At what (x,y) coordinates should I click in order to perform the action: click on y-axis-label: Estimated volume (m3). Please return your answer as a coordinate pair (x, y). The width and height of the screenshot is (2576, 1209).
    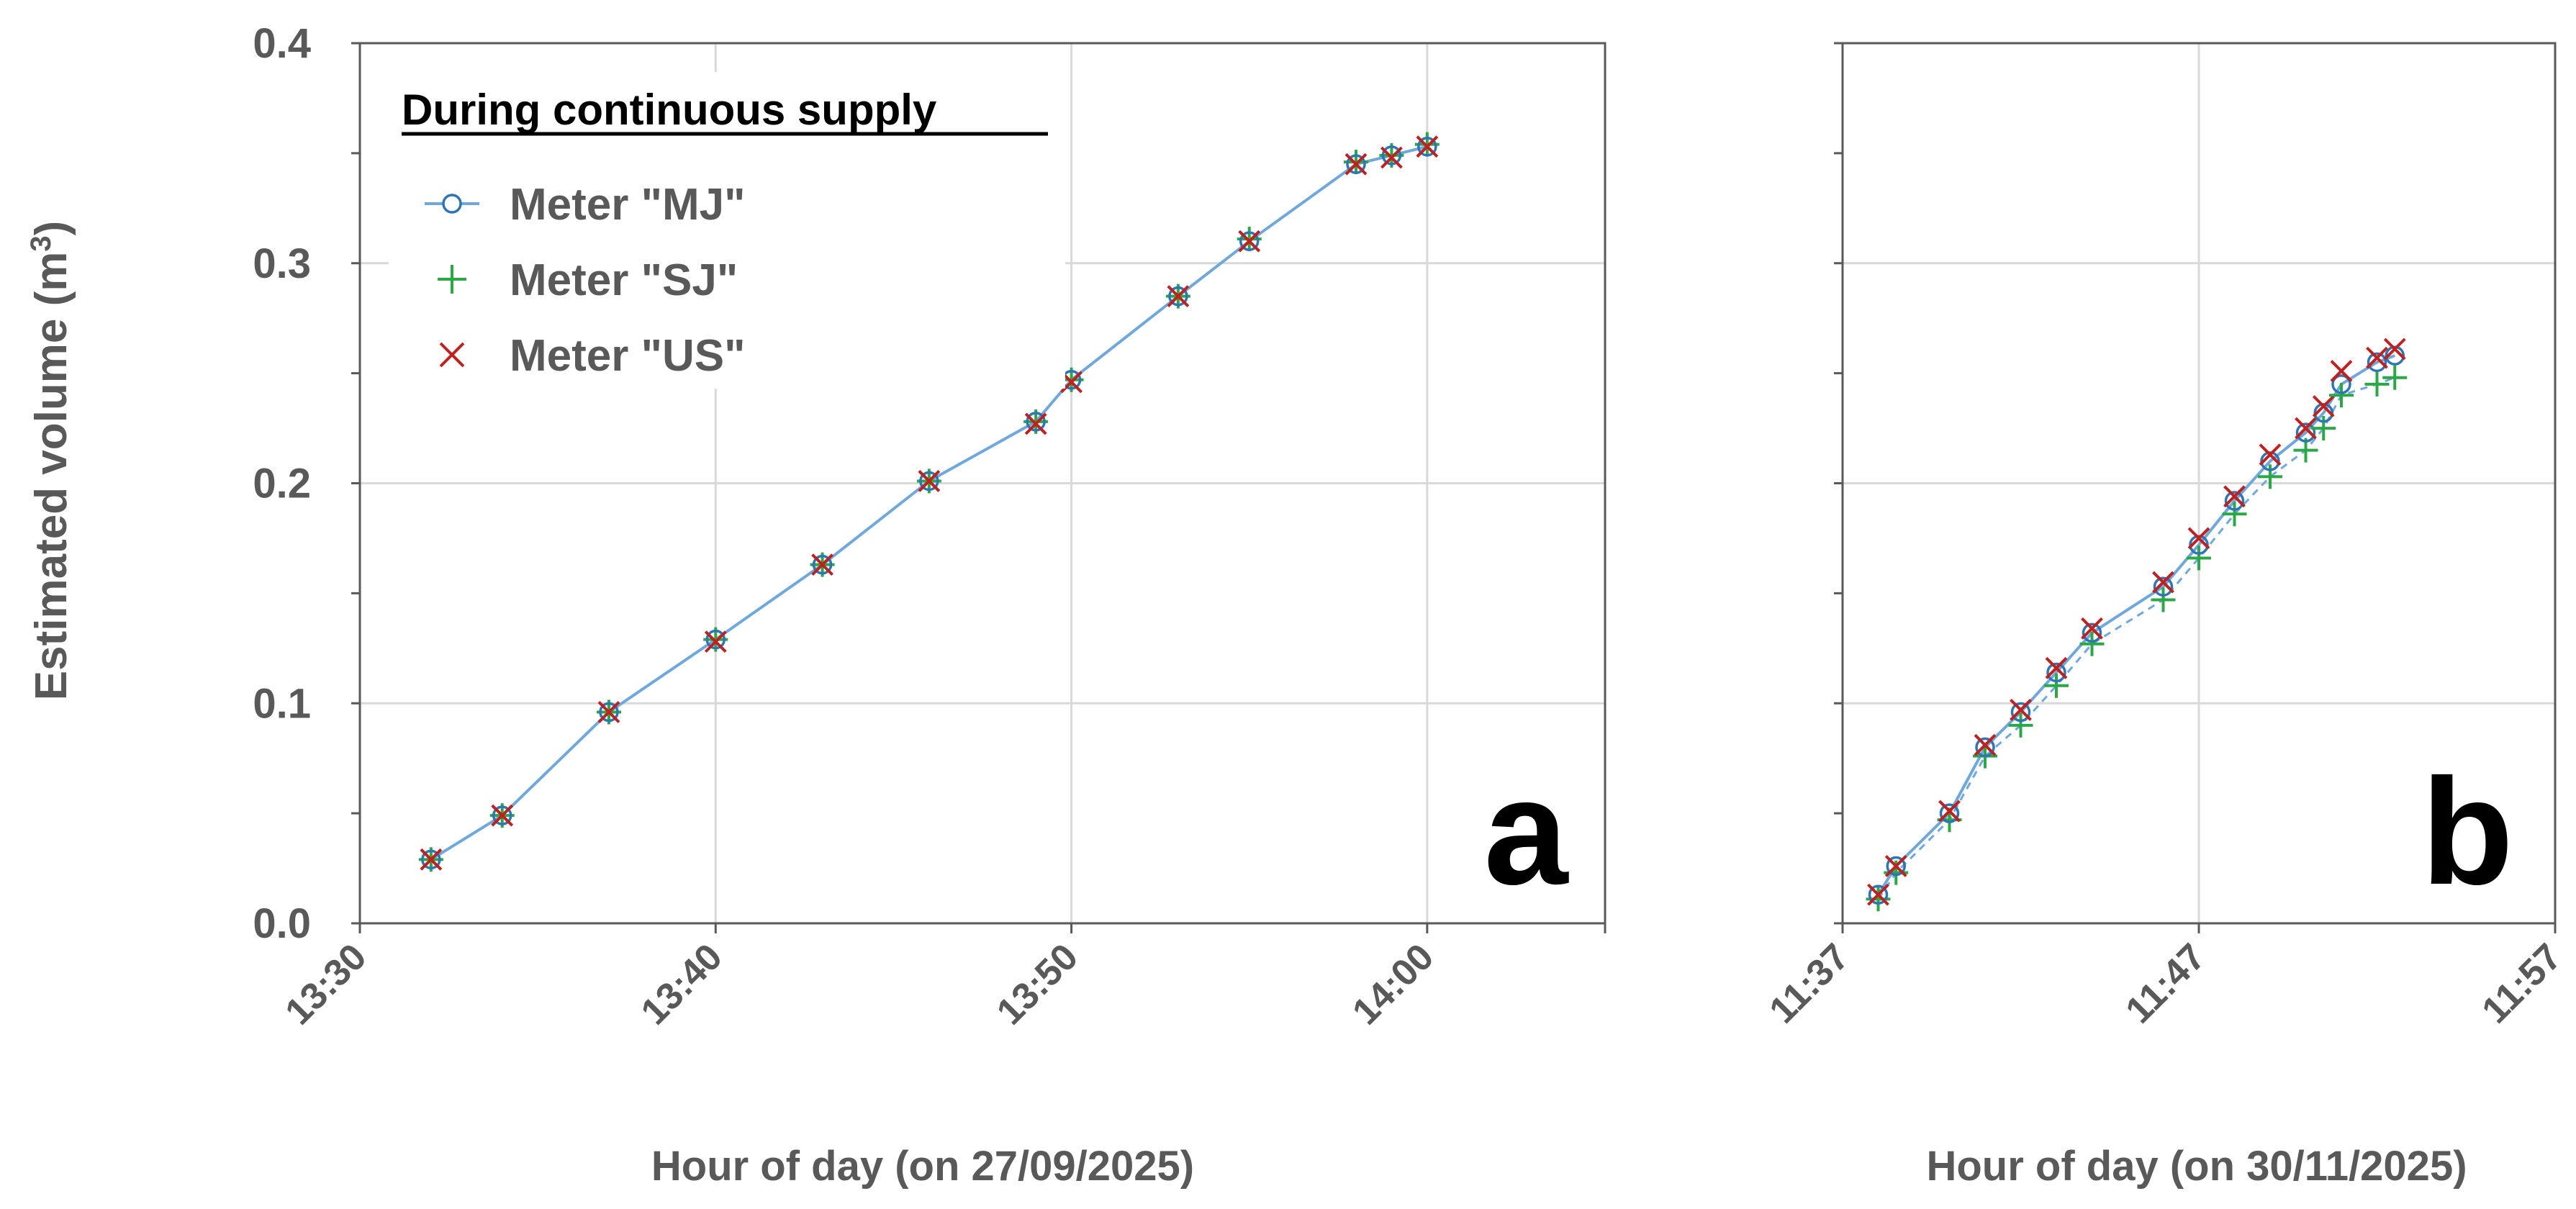
    Looking at the image, I should click on (50, 461).